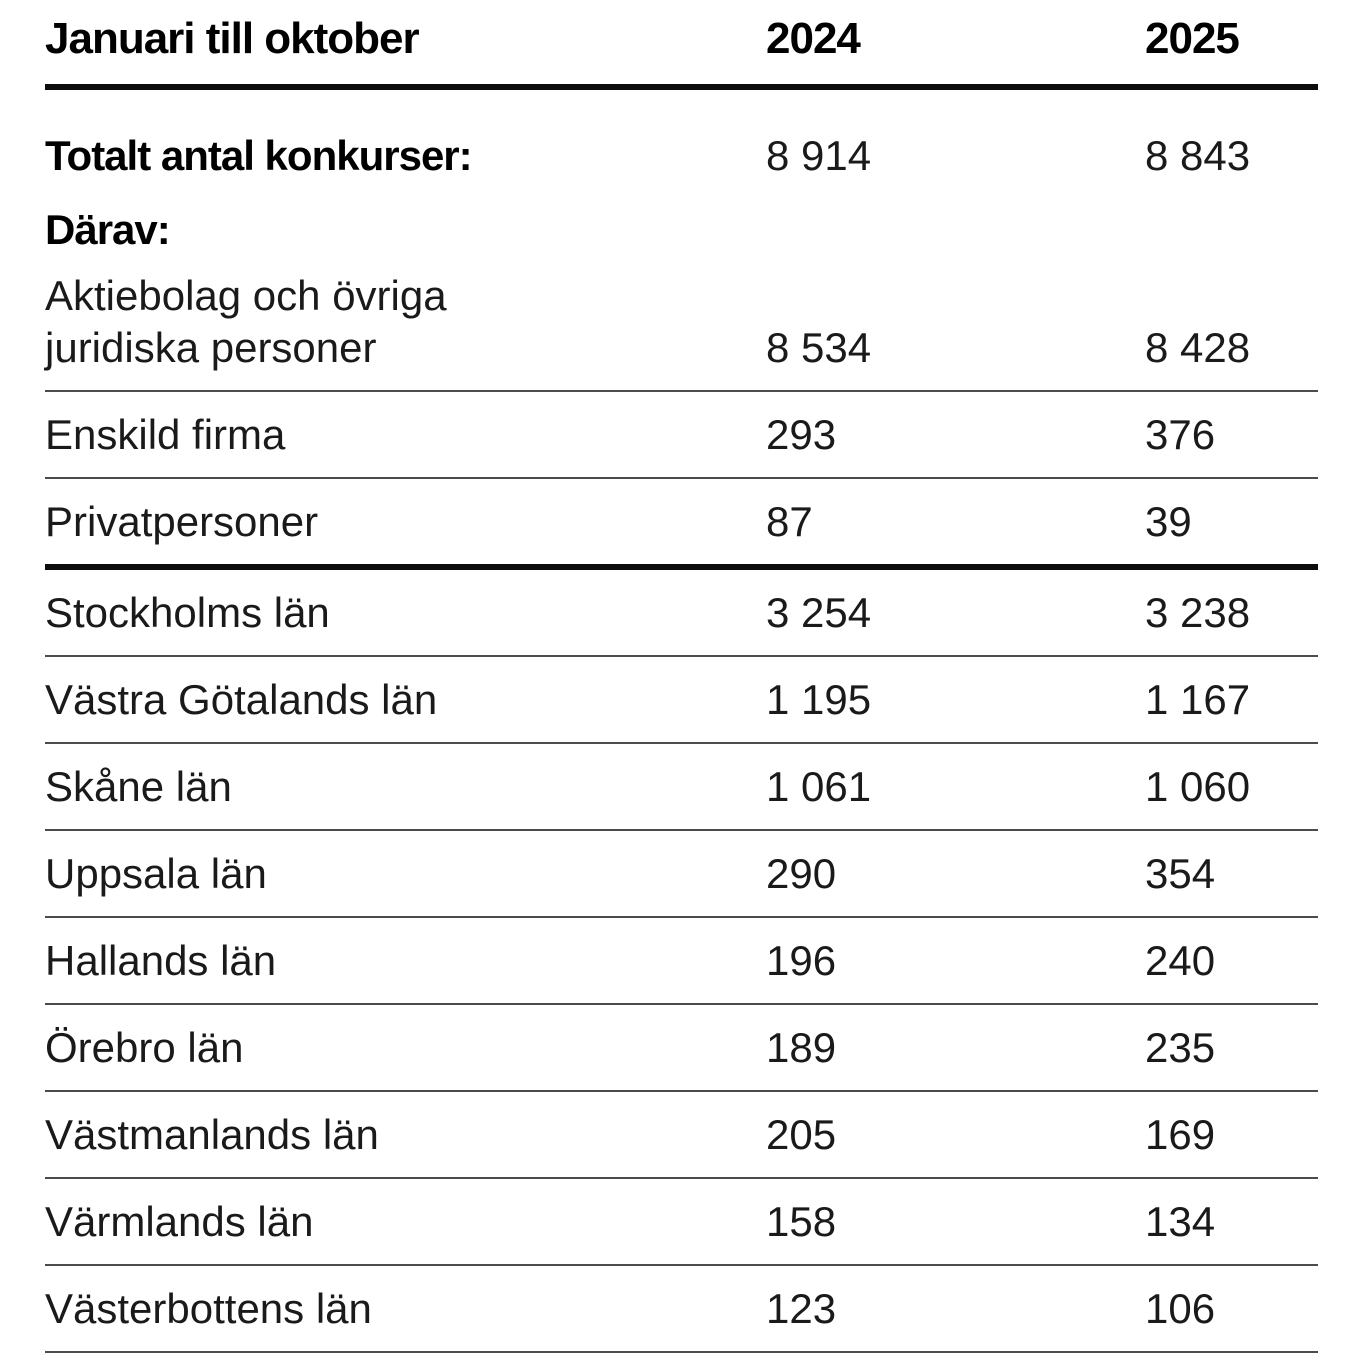 This screenshot has height=1358, width=1360. What do you see at coordinates (1168, 521) in the screenshot?
I see `value-2025: 39` at bounding box center [1168, 521].